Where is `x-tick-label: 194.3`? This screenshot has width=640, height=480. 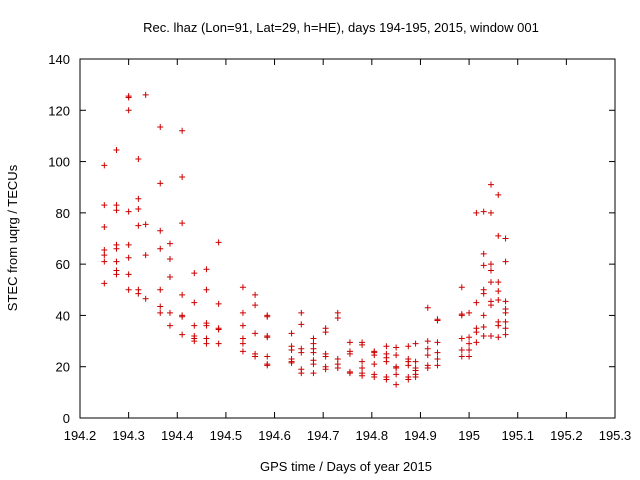 x-tick-label: 194.3 is located at coordinates (128, 435).